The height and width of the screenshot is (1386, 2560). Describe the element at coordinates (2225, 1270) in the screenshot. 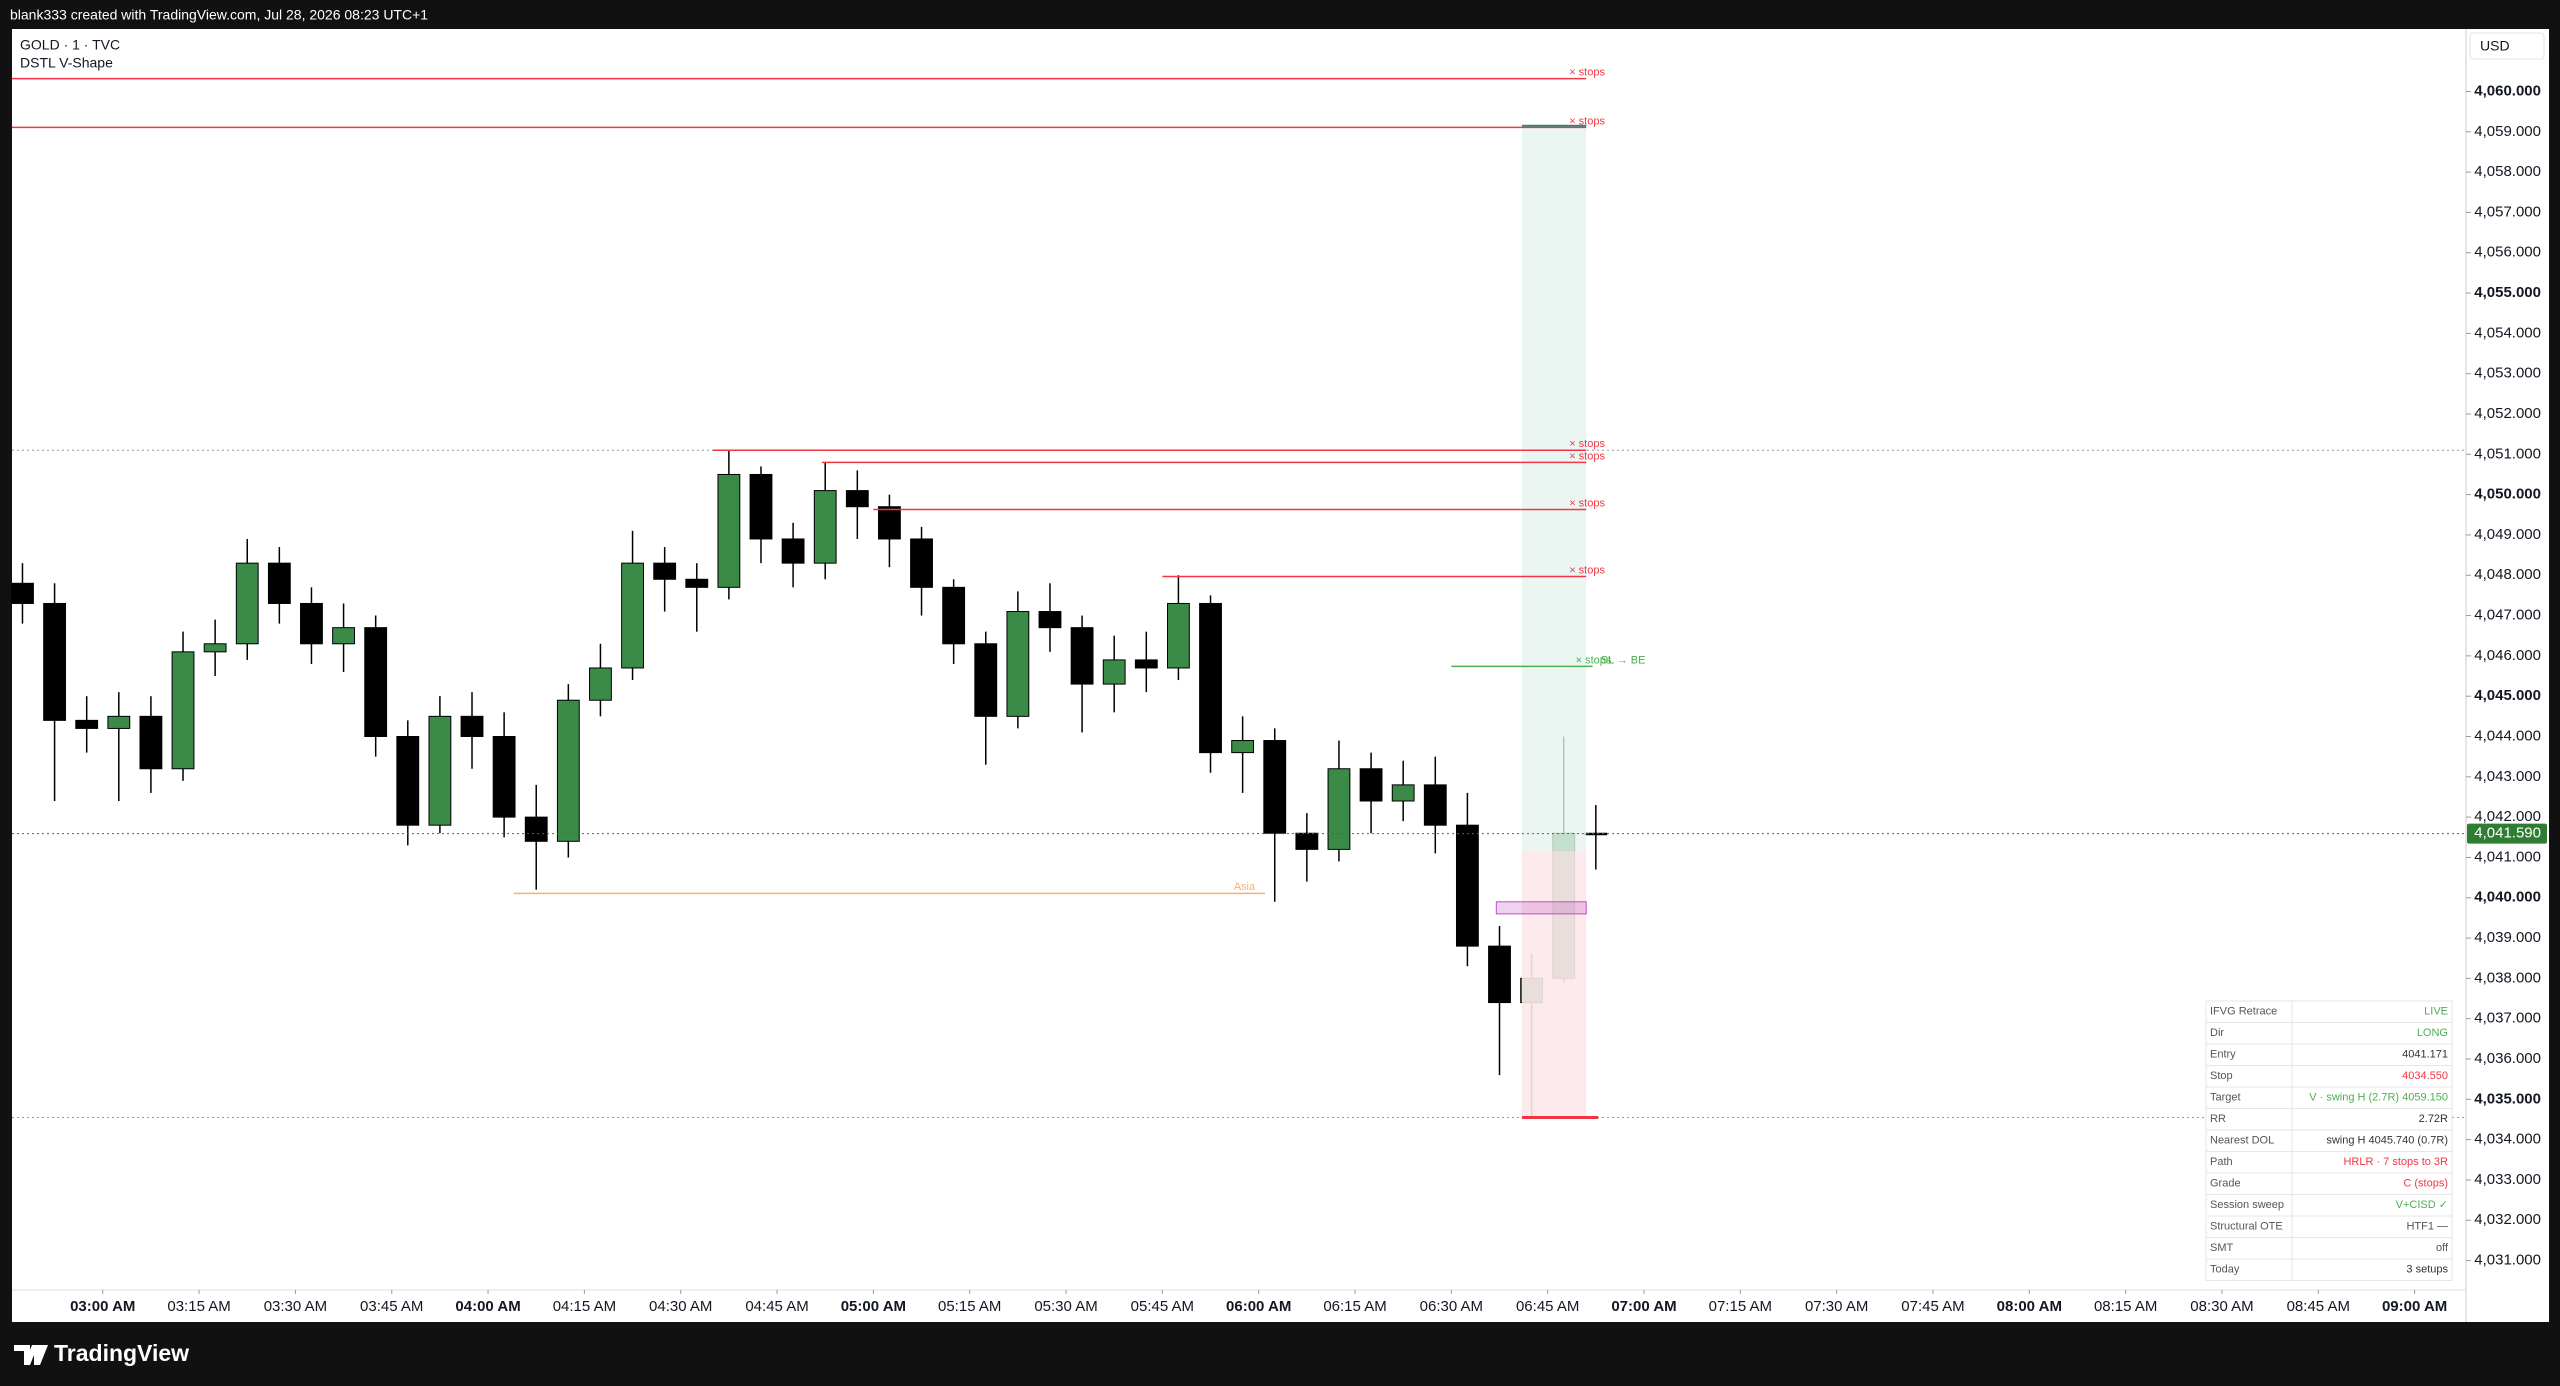

I see `table-label: Today` at that location.